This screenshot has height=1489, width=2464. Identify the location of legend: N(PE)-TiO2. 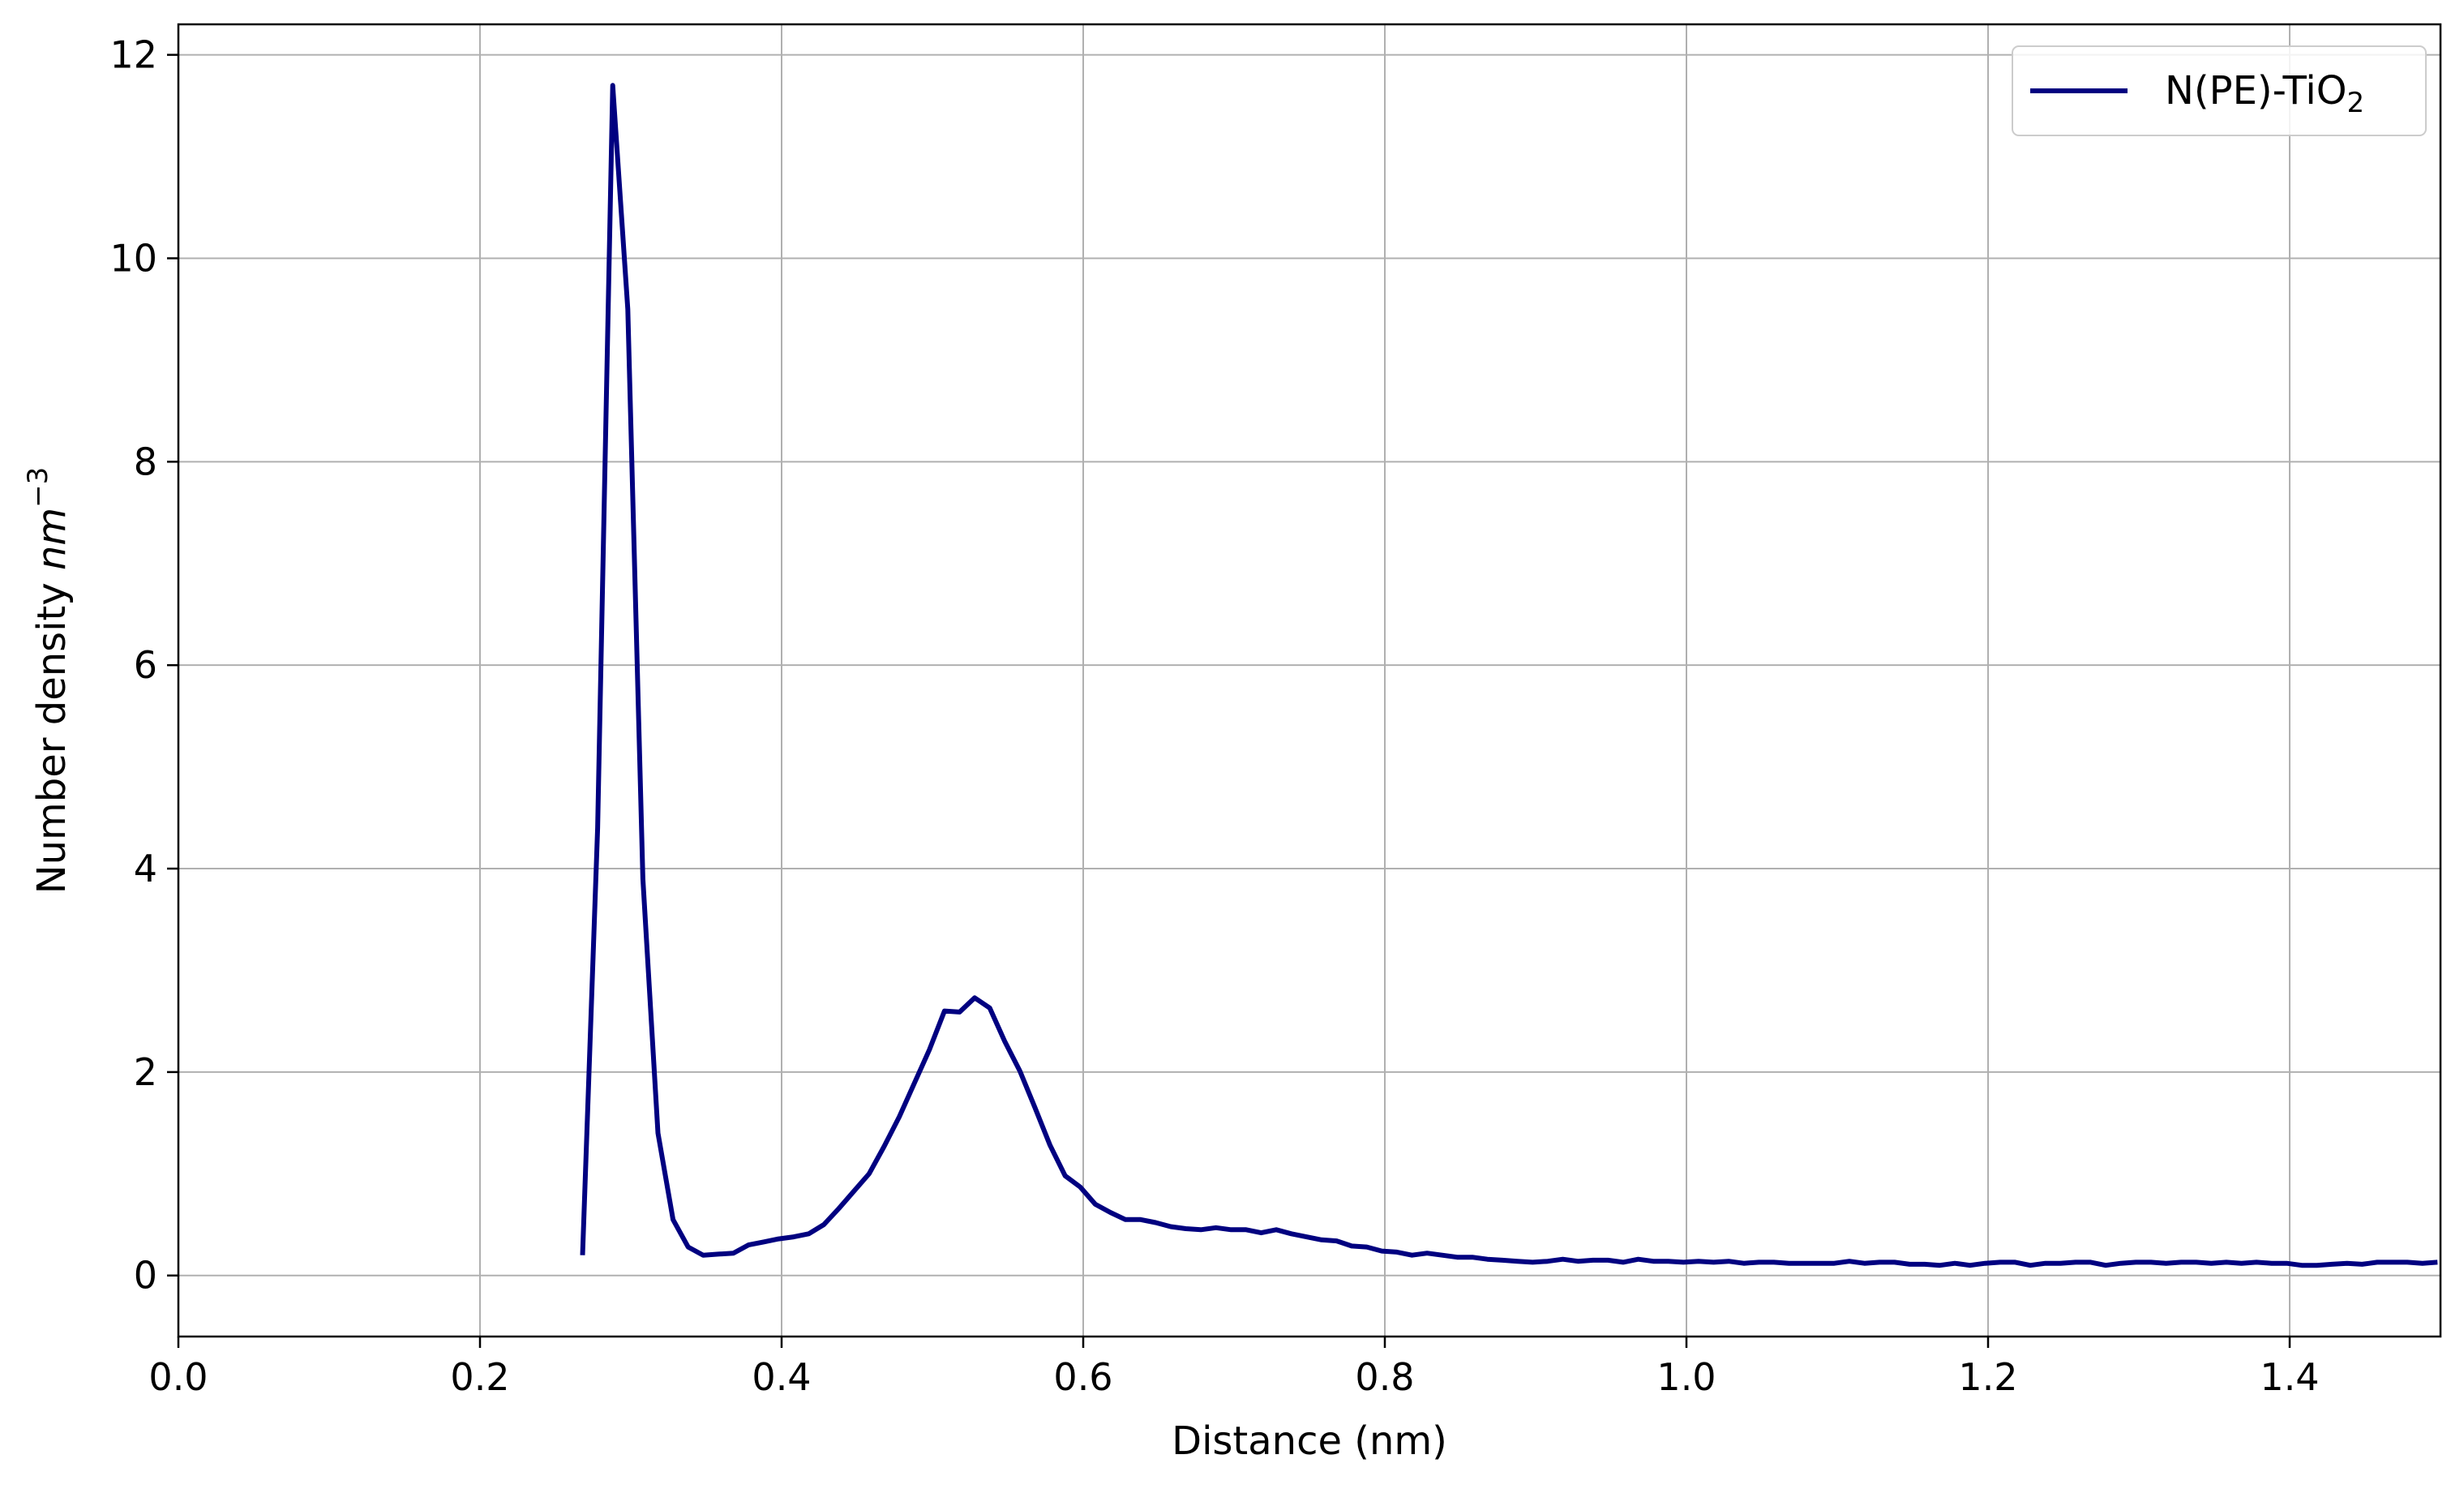
(2219, 90).